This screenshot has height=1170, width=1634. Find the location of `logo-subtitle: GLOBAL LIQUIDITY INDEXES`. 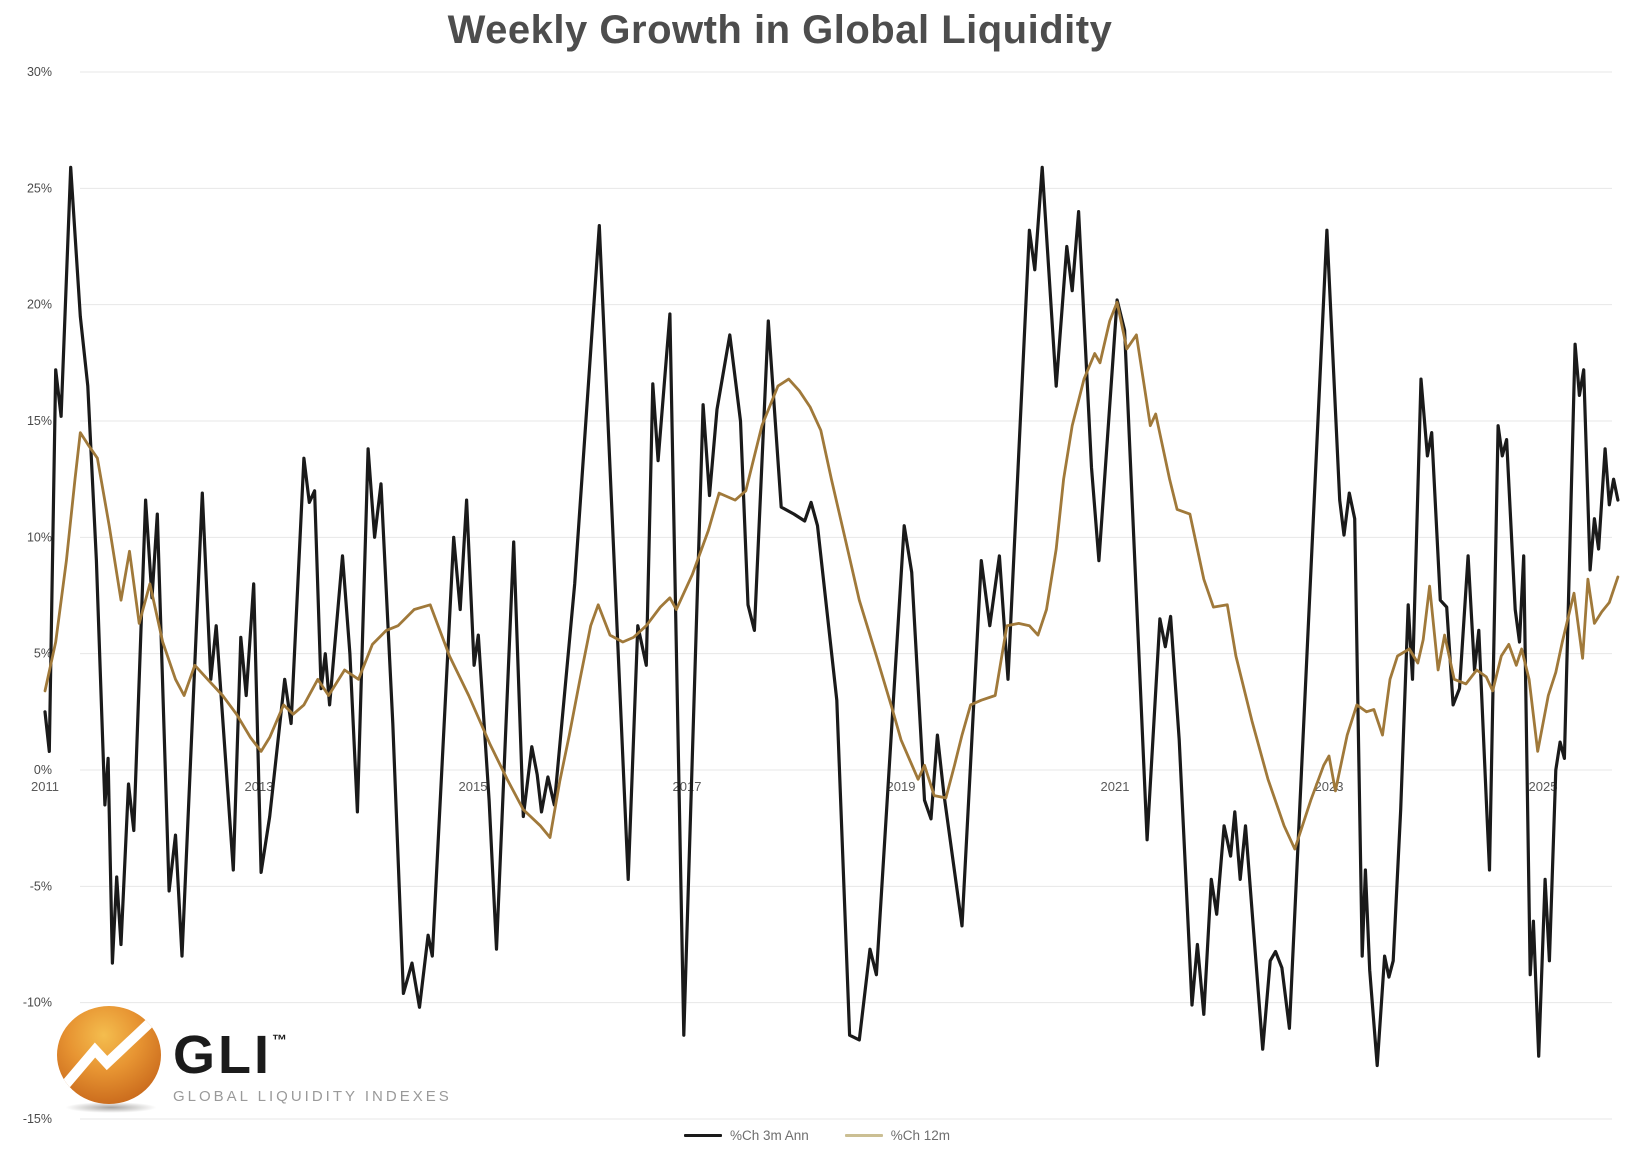

logo-subtitle: GLOBAL LIQUIDITY INDEXES is located at coordinates (312, 1096).